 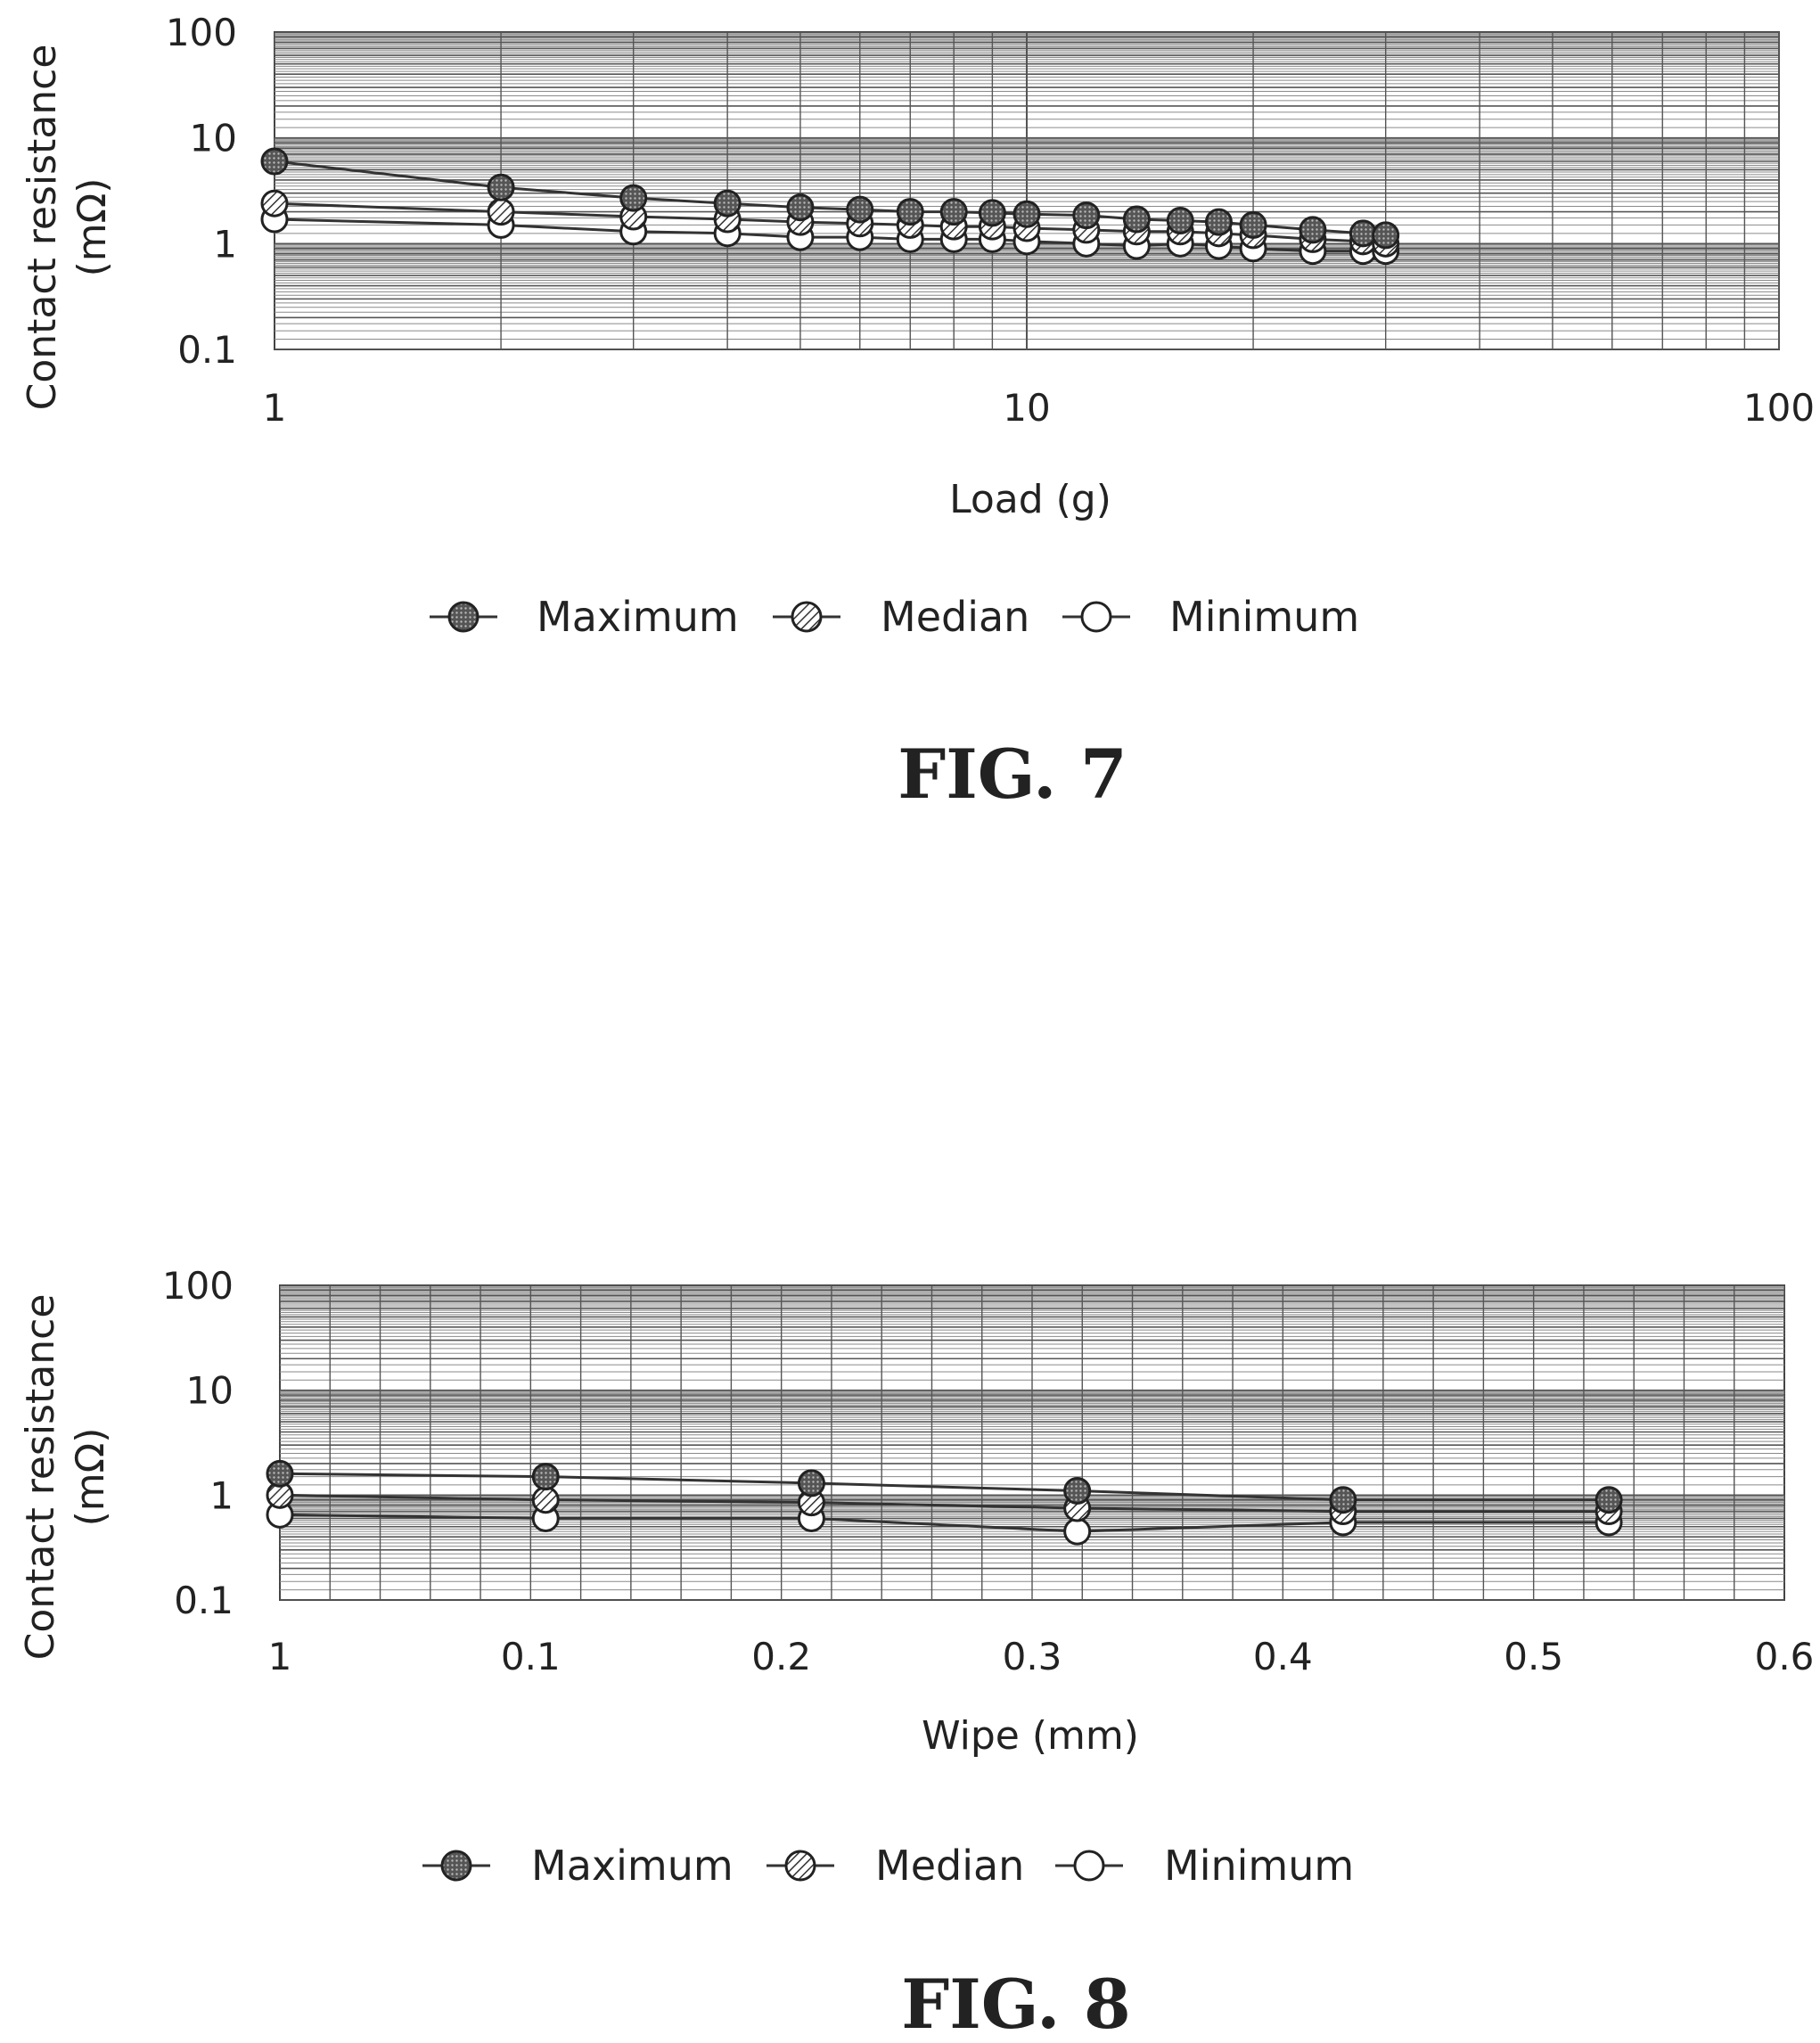 I want to click on x-tick-label: 0.2, so click(x=781, y=1656).